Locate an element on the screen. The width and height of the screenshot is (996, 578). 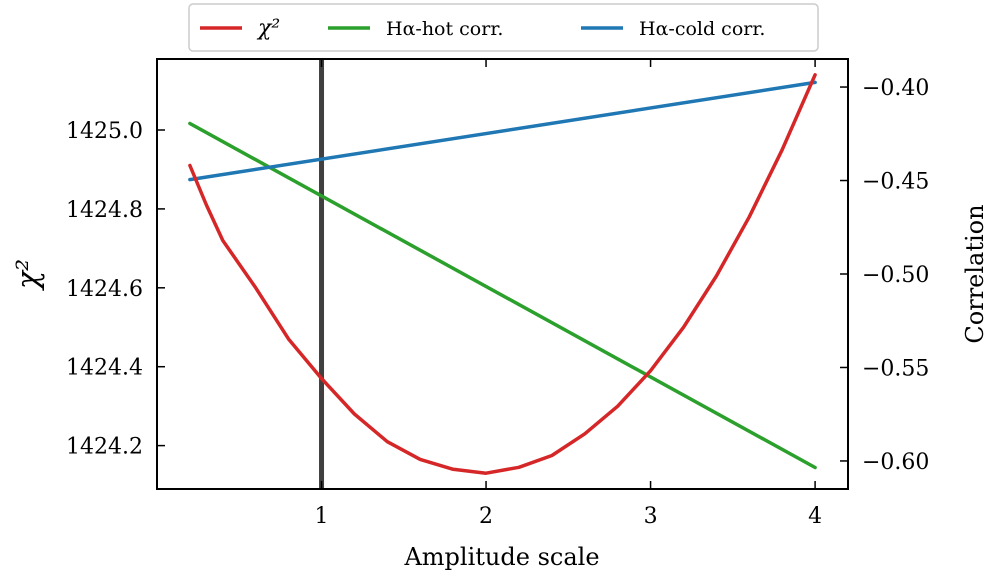
y-left-tick-label: 1424.6 is located at coordinates (104, 289).